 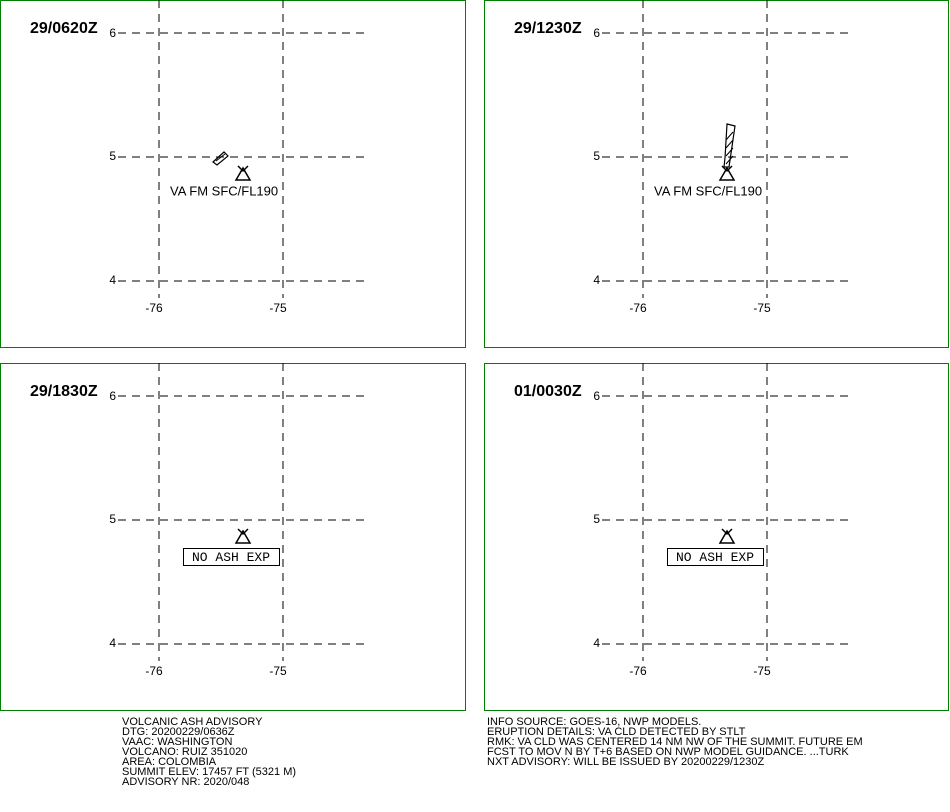 I want to click on valid-time: 29/0620Z, so click(x=64, y=28).